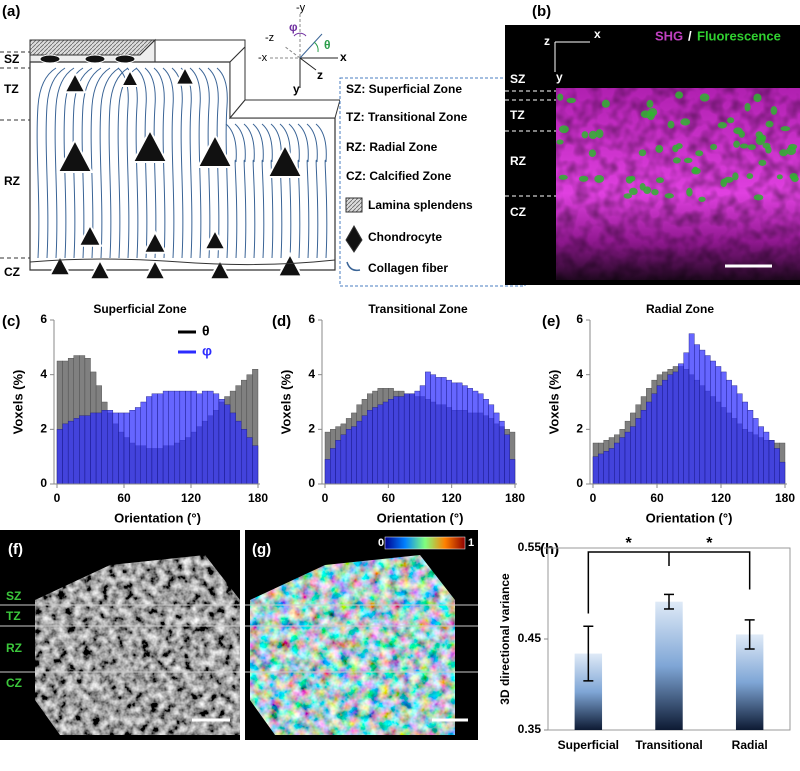 This screenshot has width=800, height=771. I want to click on y-axis-label: Voxels (%), so click(285, 402).